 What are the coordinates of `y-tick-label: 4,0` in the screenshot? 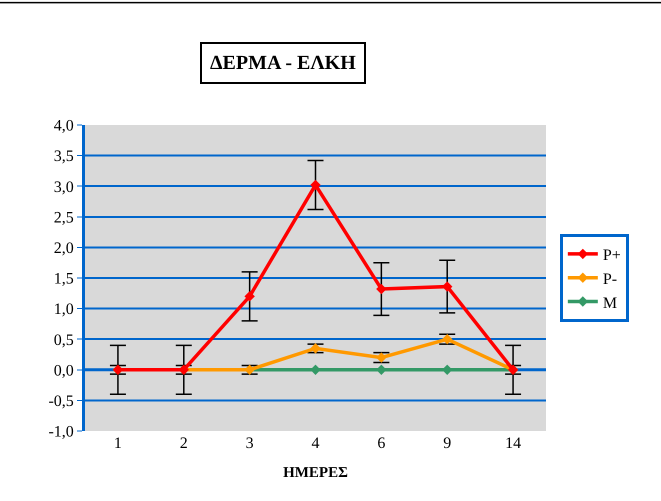 It's located at (64, 126).